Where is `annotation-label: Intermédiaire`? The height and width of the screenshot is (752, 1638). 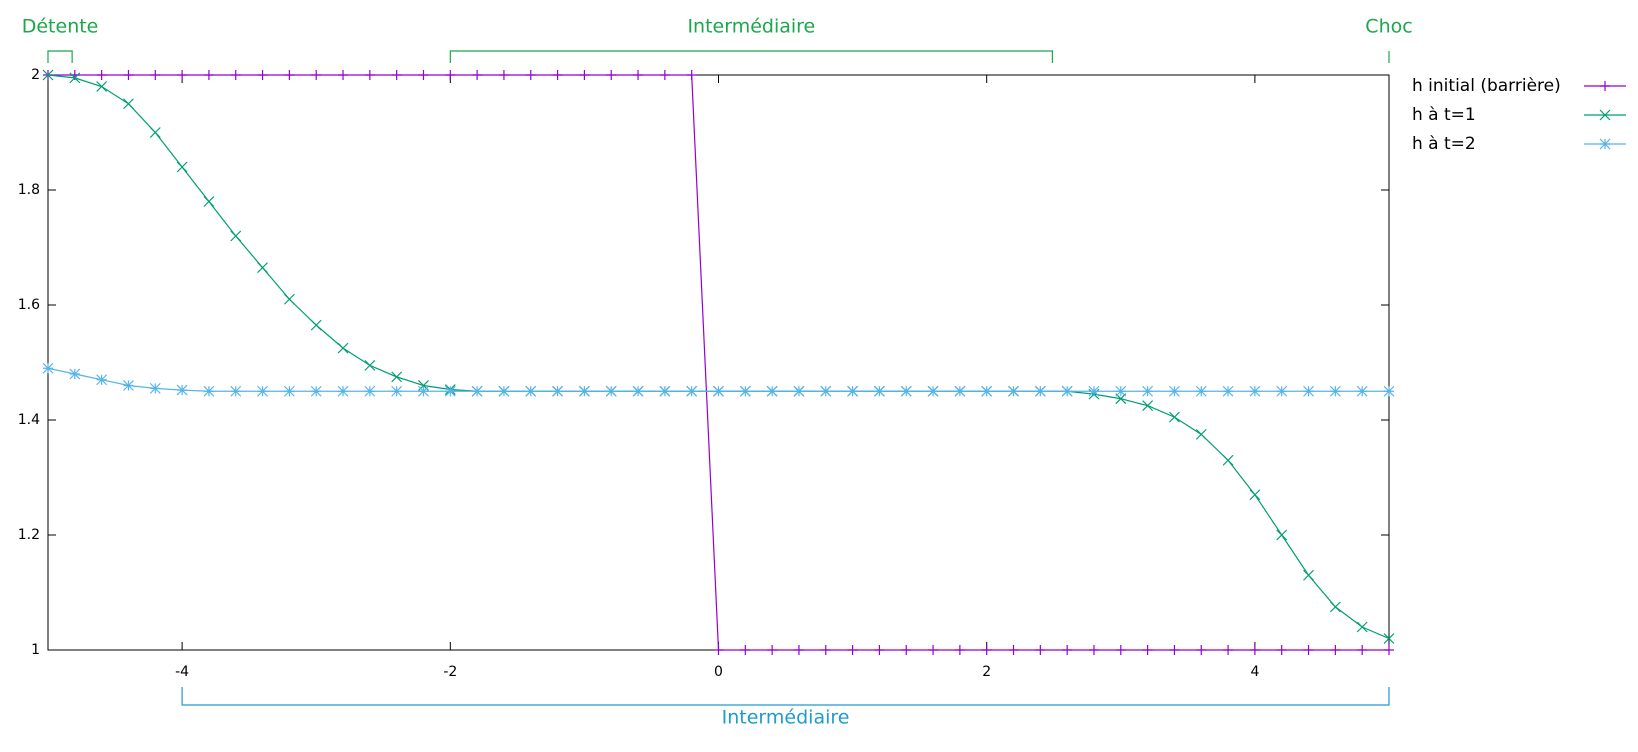
annotation-label: Intermédiaire is located at coordinates (751, 27).